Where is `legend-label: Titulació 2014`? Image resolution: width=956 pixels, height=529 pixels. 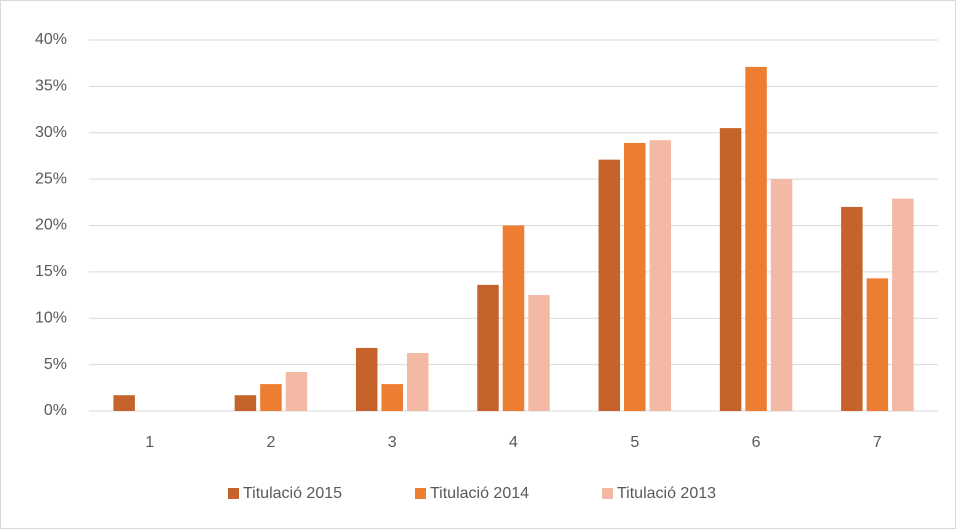 legend-label: Titulació 2014 is located at coordinates (479, 493).